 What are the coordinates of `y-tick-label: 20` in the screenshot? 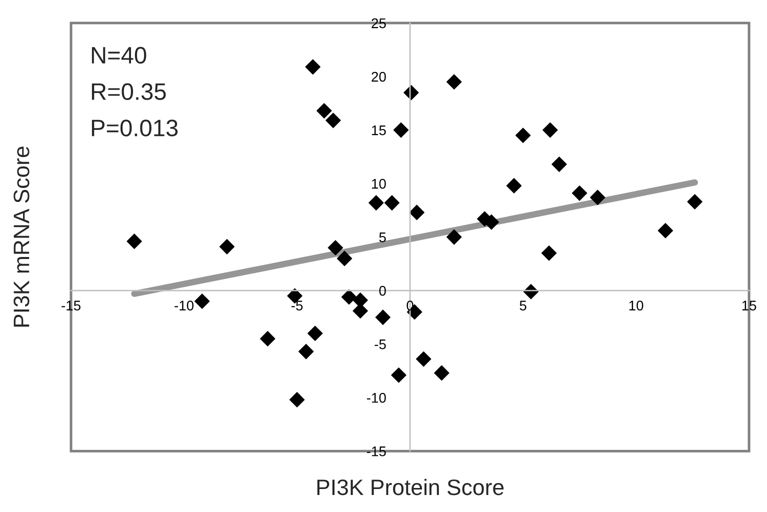 It's located at (379, 77).